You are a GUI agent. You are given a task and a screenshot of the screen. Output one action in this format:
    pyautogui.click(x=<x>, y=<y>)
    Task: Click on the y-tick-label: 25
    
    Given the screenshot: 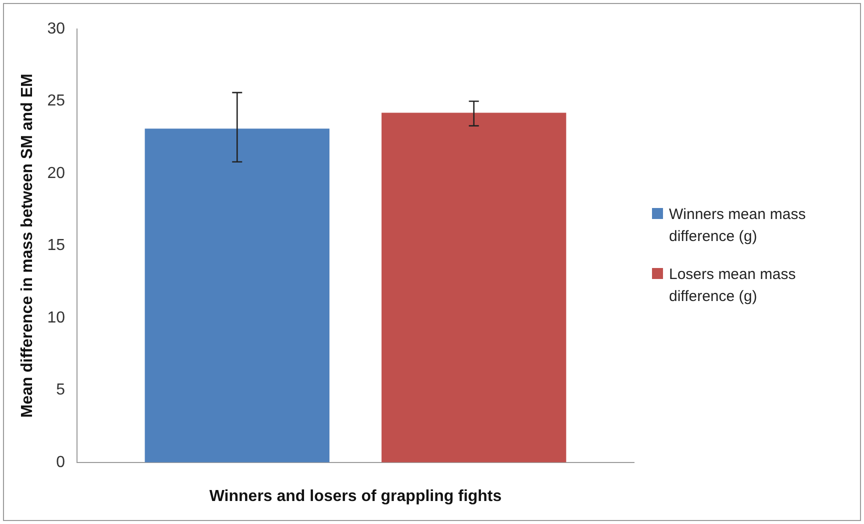 What is the action you would take?
    pyautogui.click(x=56, y=101)
    